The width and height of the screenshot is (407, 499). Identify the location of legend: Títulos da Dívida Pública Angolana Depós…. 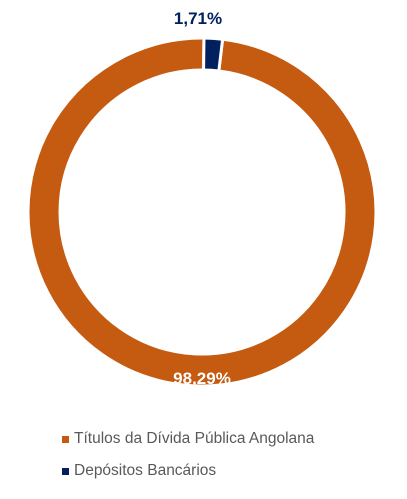
(188, 461).